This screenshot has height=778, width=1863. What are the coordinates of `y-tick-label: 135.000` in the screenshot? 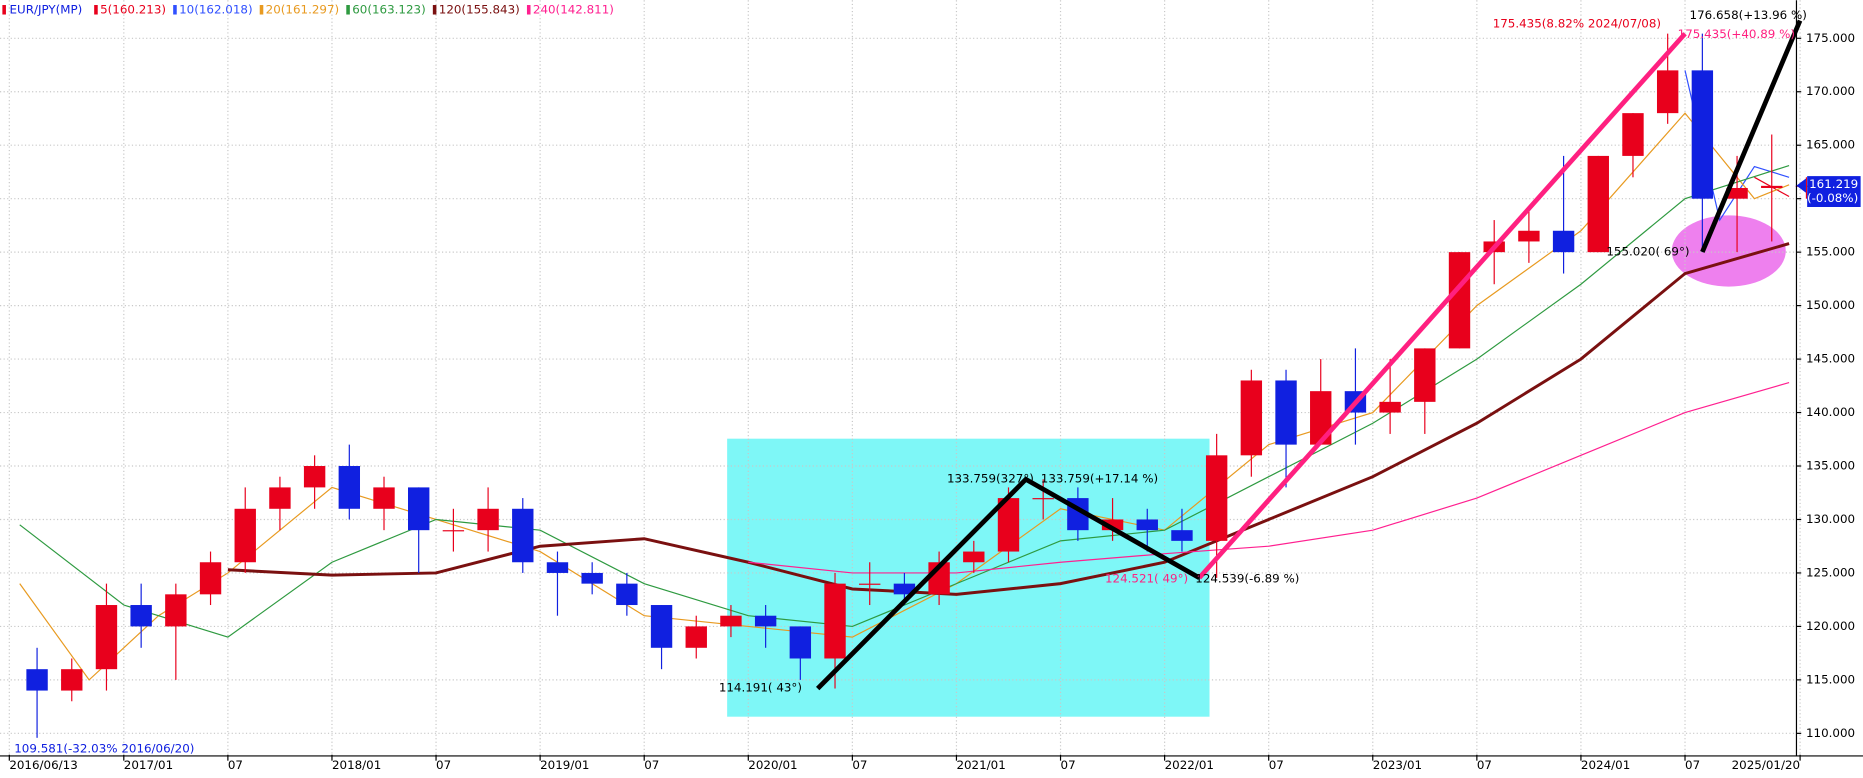 It's located at (1830, 466).